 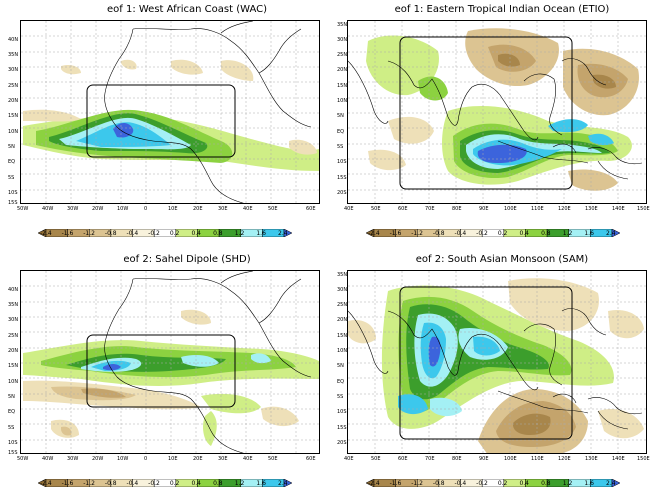 What do you see at coordinates (146, 209) in the screenshot?
I see `x-tick-label: 0` at bounding box center [146, 209].